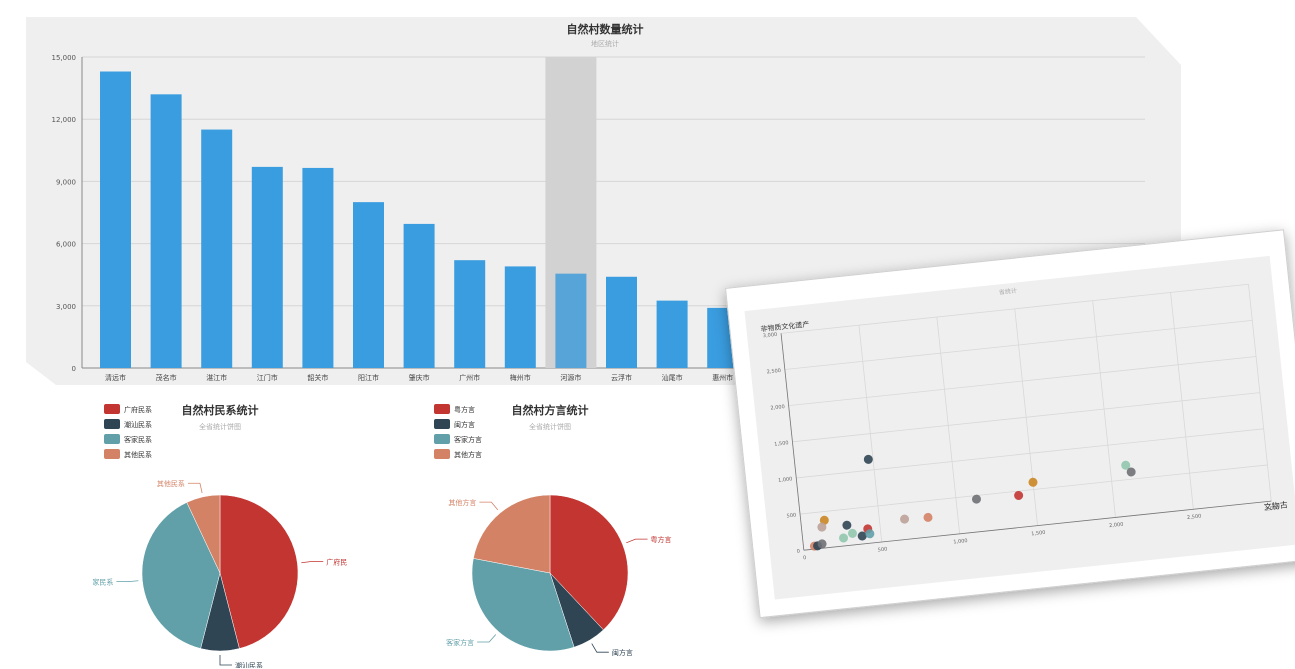 This screenshot has width=1295, height=669. What do you see at coordinates (661, 539) in the screenshot?
I see `pie-slice-label: 粤方言` at bounding box center [661, 539].